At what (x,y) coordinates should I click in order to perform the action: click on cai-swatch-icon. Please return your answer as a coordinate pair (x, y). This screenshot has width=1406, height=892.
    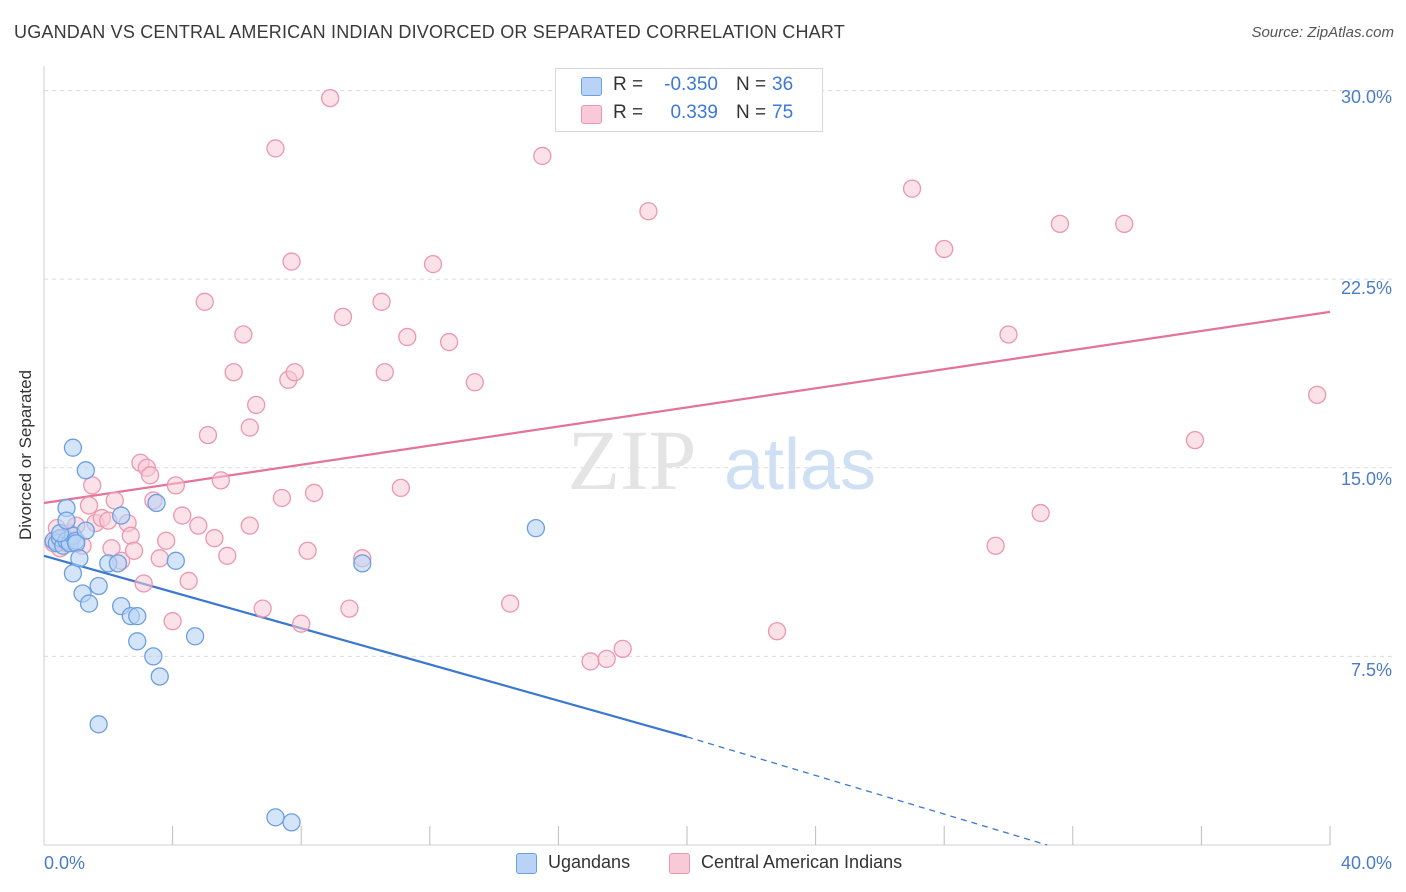
    Looking at the image, I should click on (591, 114).